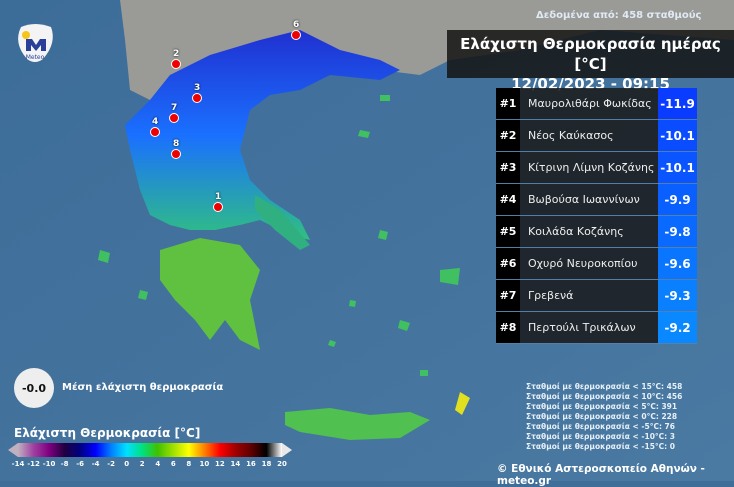 This screenshot has width=734, height=487. I want to click on colorbar-tick: -2, so click(111, 464).